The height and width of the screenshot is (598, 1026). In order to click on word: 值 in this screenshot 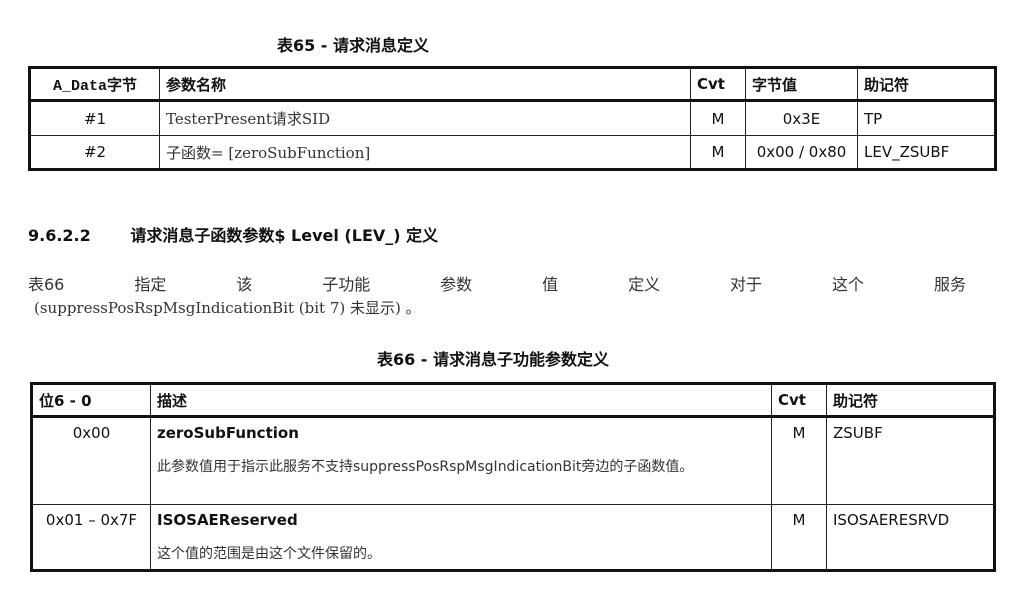, I will do `click(550, 284)`.